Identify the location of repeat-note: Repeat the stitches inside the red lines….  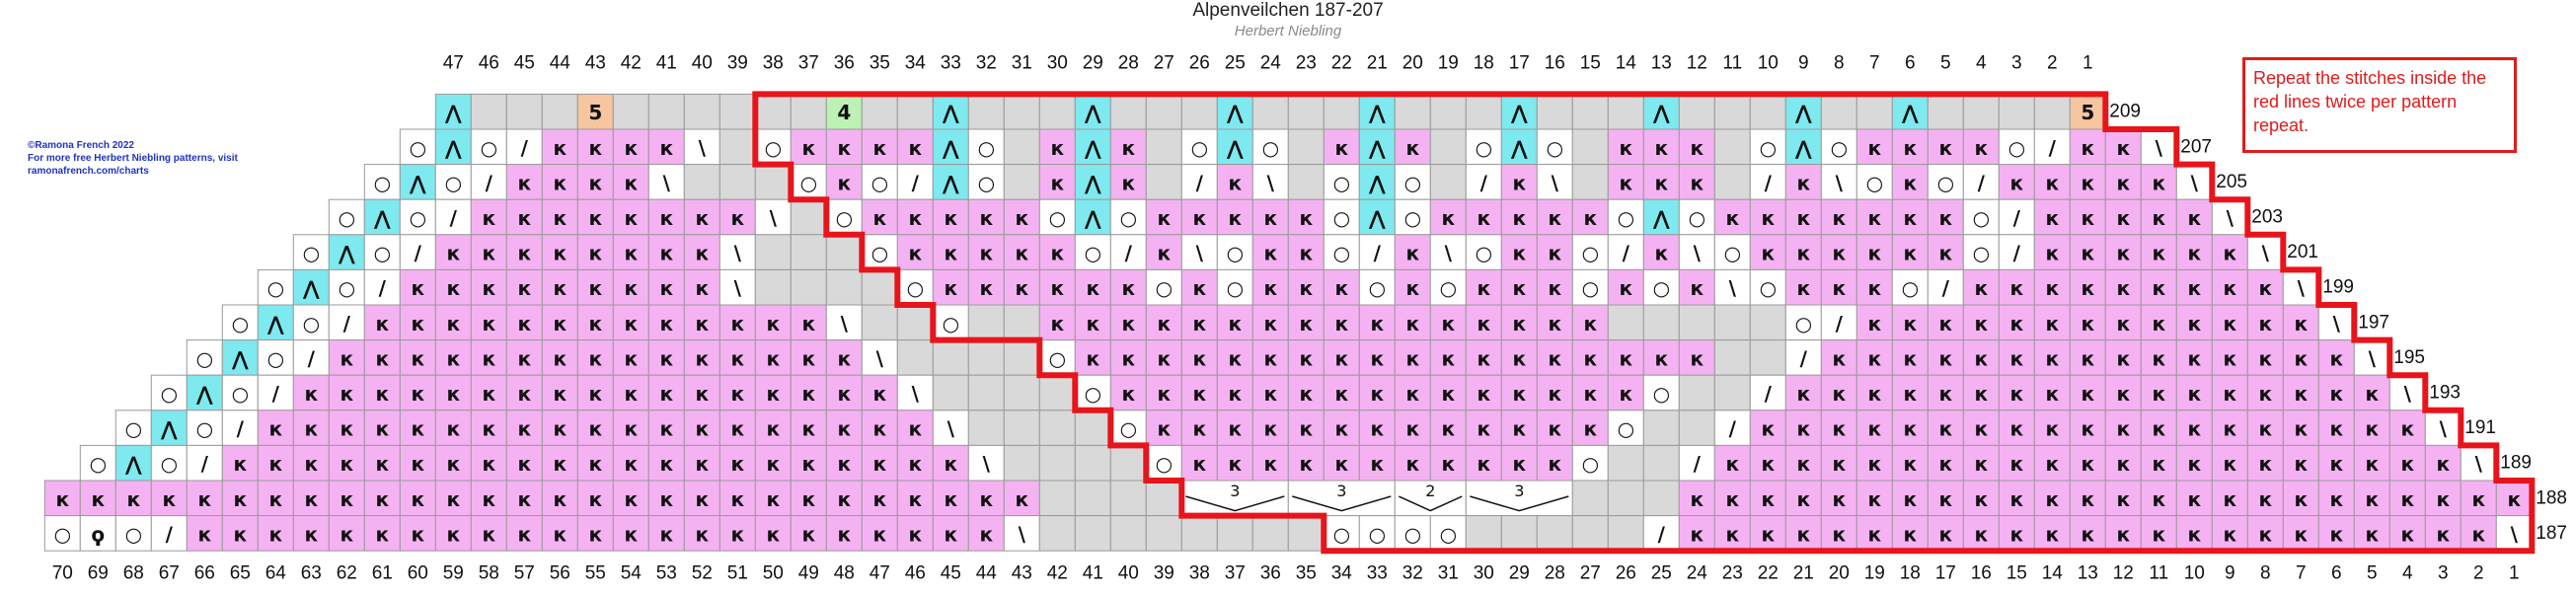
(2379, 105).